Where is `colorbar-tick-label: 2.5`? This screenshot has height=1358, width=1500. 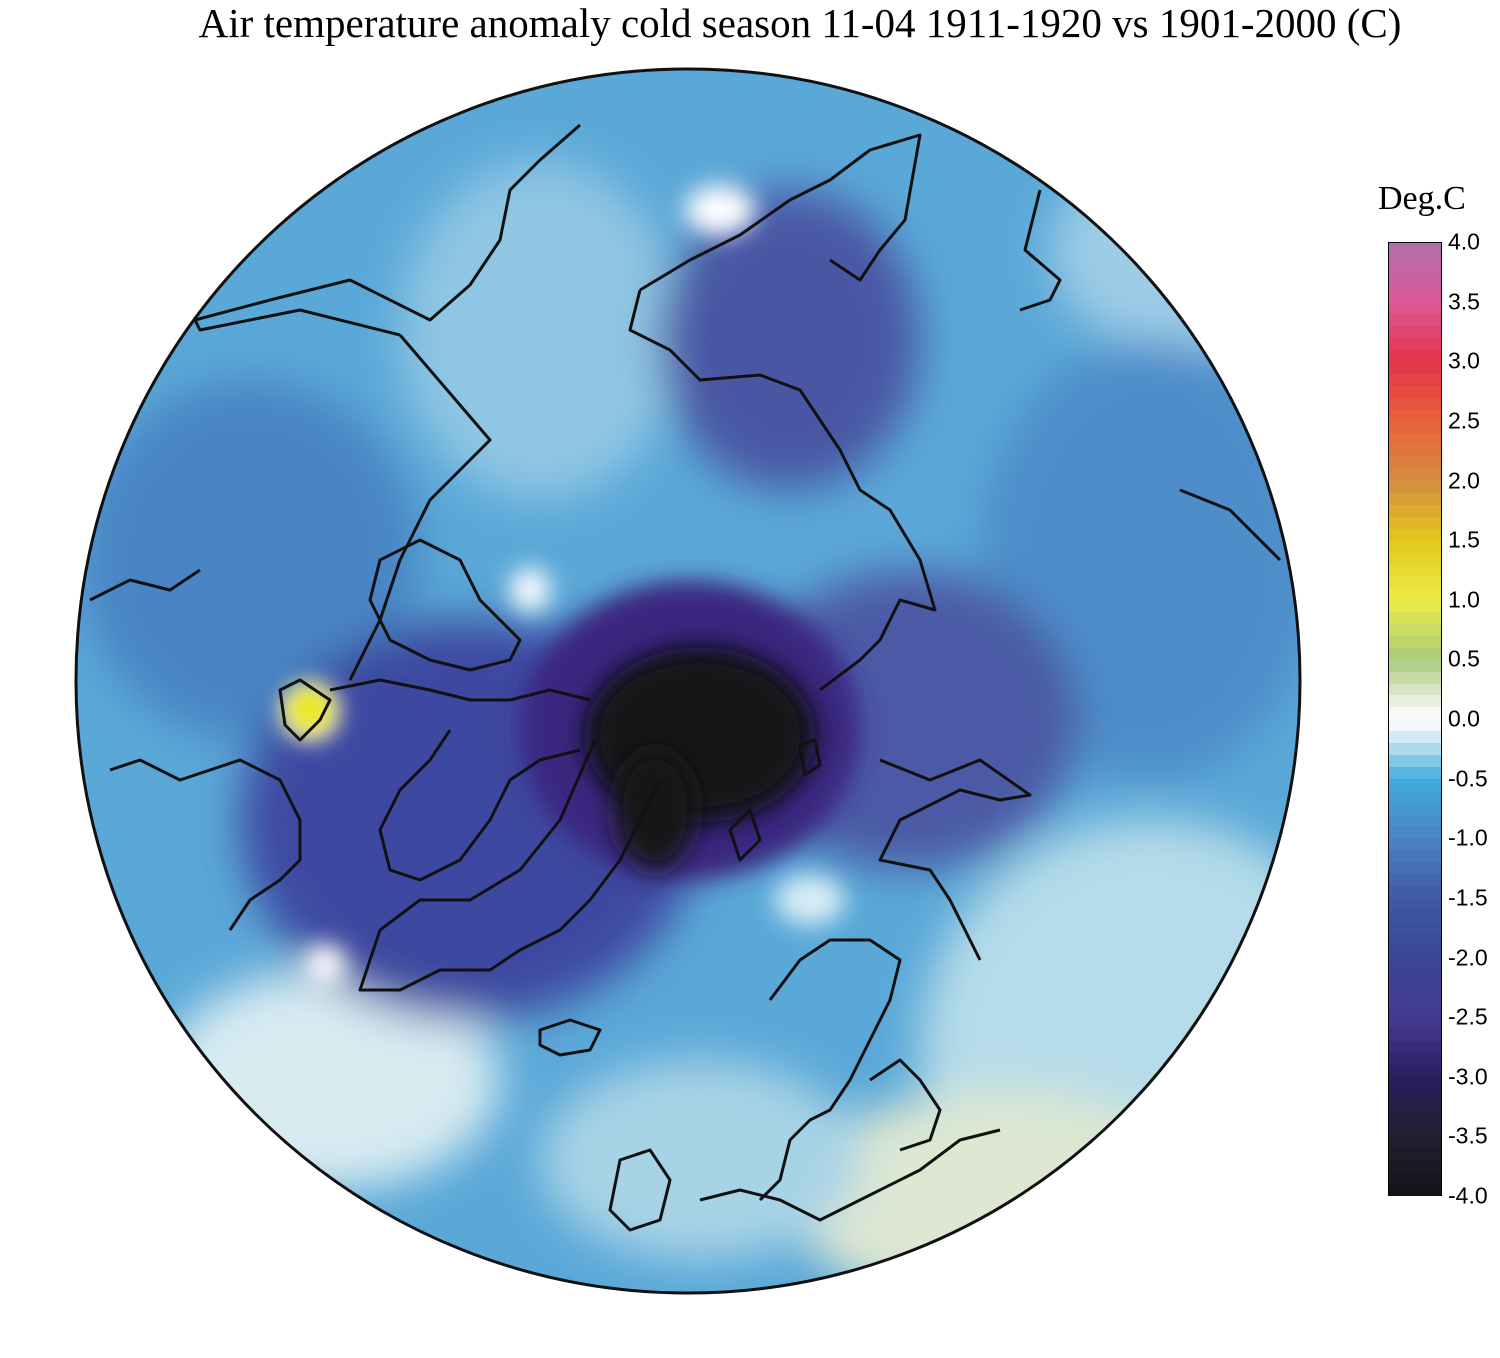
colorbar-tick-label: 2.5 is located at coordinates (1464, 420).